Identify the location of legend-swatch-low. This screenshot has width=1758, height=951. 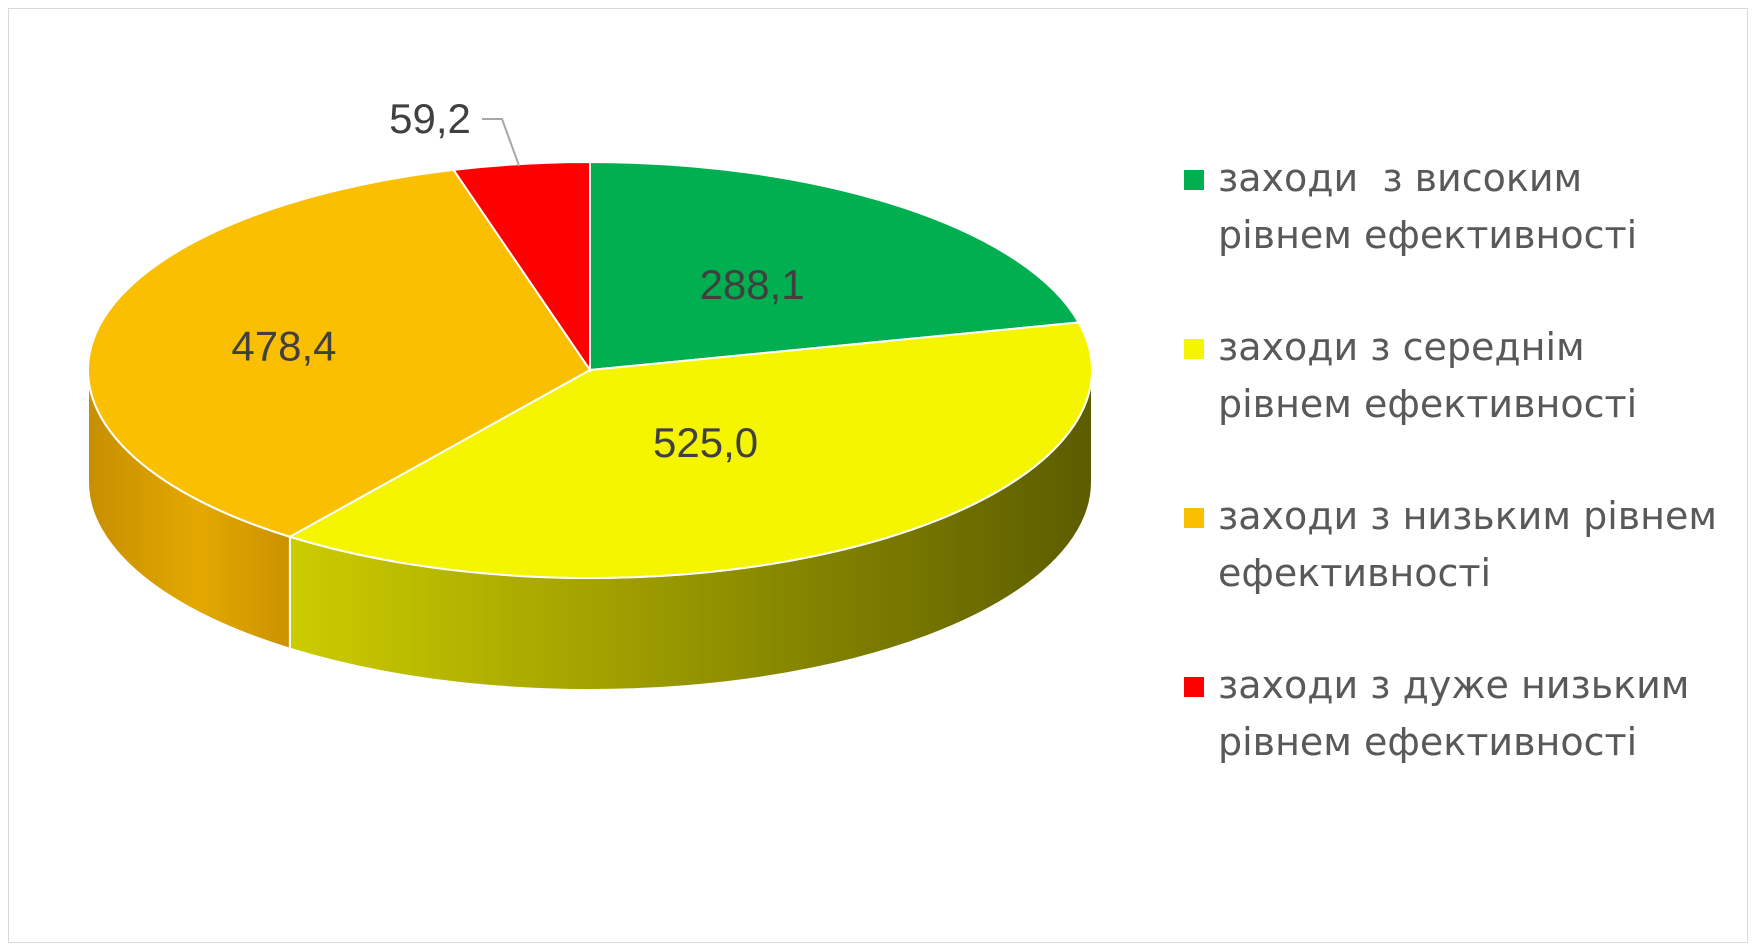
(1194, 518).